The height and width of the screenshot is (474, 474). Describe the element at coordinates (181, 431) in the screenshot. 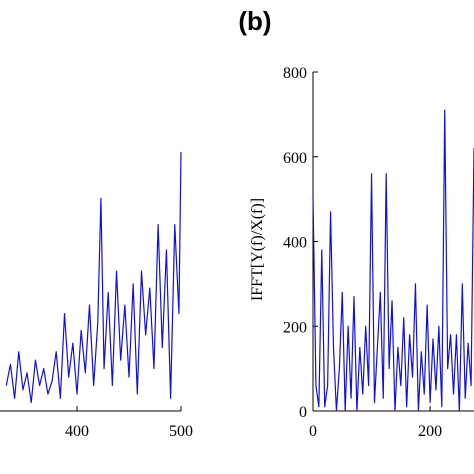

I see `x-tick-label: 500` at that location.